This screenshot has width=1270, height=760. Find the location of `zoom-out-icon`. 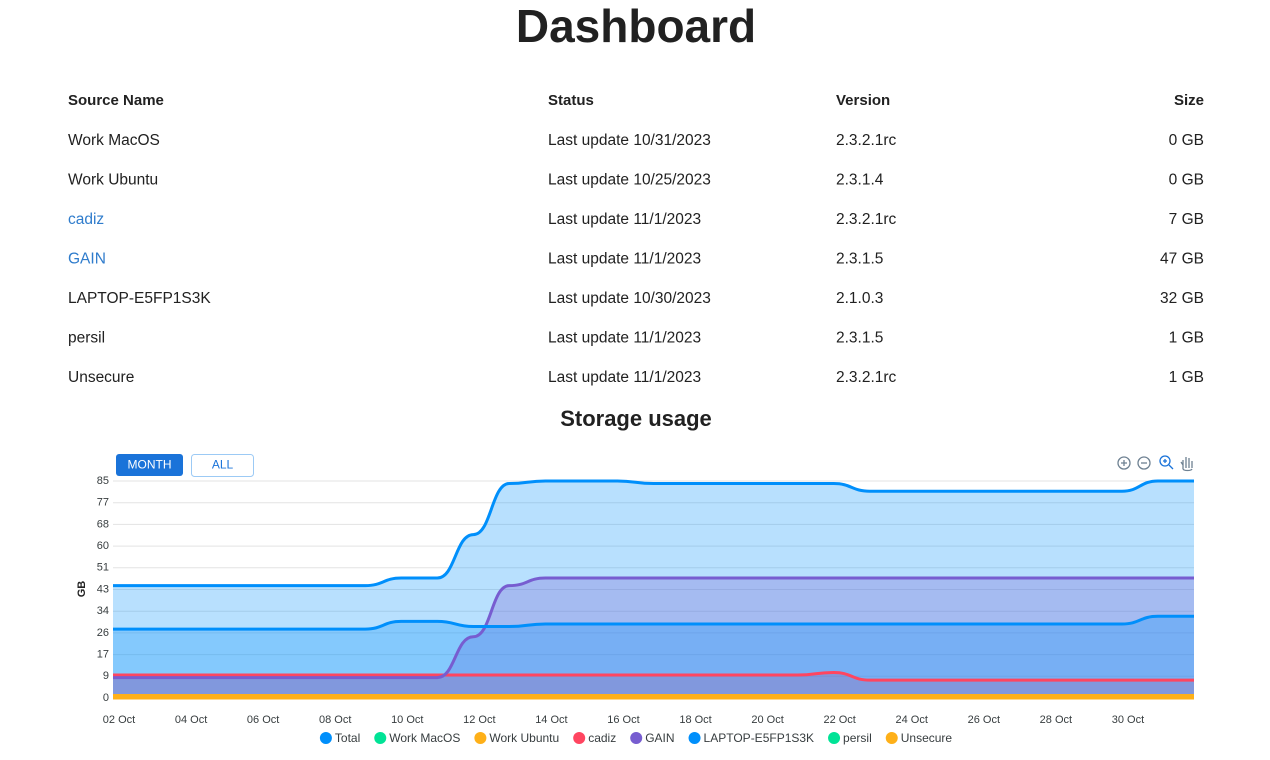

zoom-out-icon is located at coordinates (1144, 463).